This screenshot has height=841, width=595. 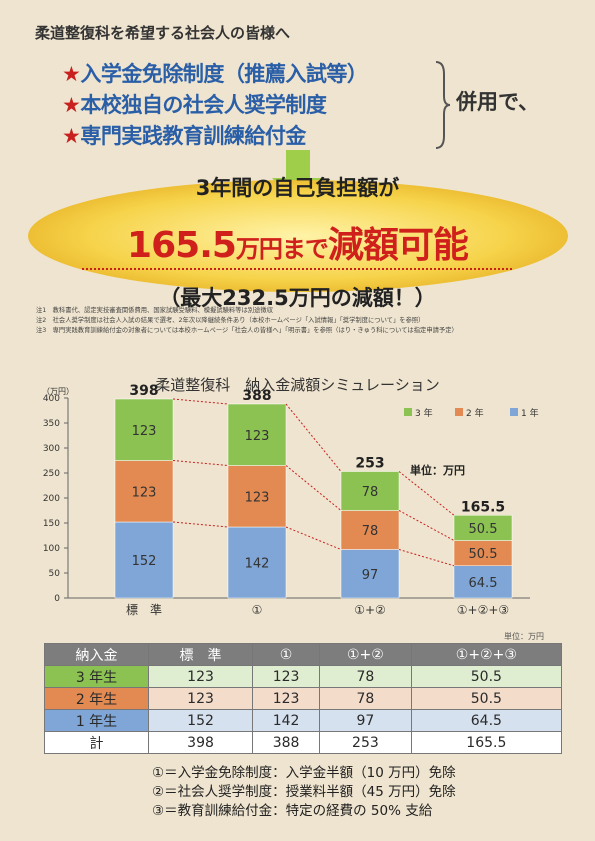 What do you see at coordinates (365, 742) in the screenshot?
I see `table-cell: 253` at bounding box center [365, 742].